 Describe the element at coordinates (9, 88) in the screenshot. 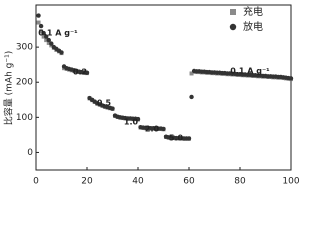

I see `y-axis-label: 比容量 (mAh g⁻¹)` at that location.